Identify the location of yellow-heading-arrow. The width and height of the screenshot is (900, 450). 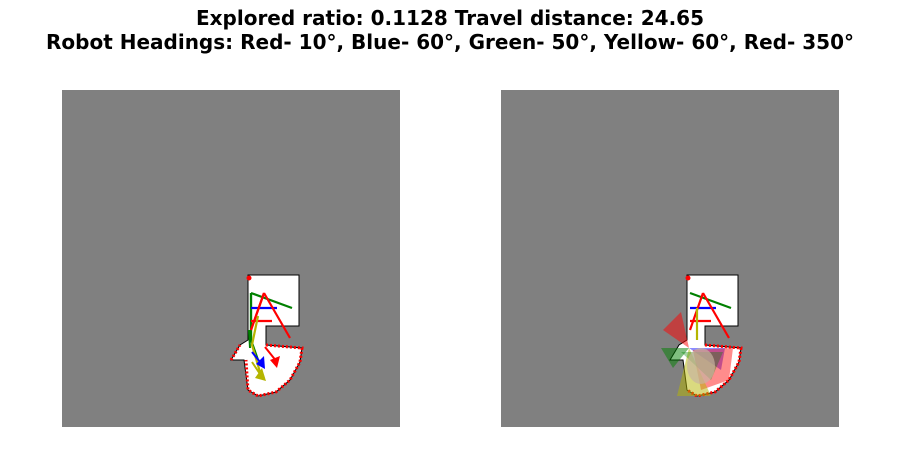
(256, 368).